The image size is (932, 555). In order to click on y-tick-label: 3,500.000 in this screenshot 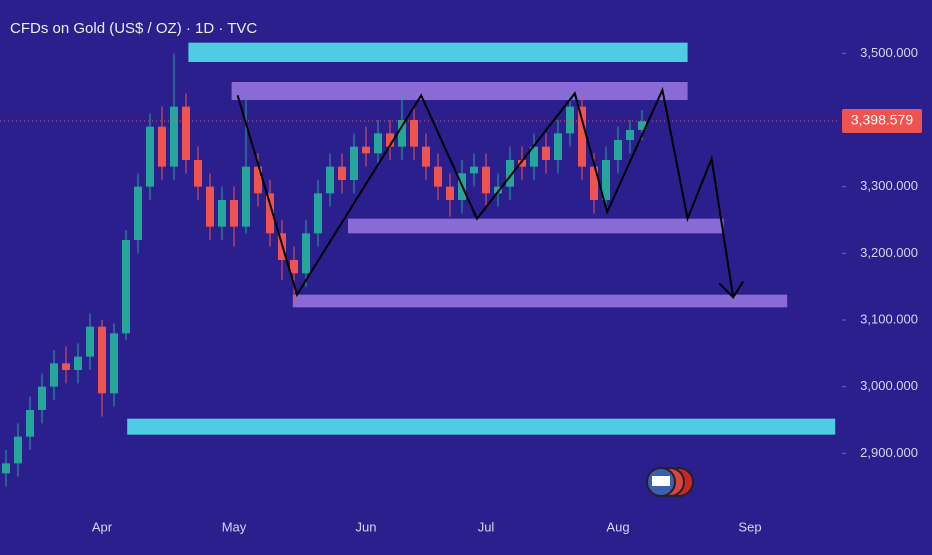, I will do `click(889, 52)`.